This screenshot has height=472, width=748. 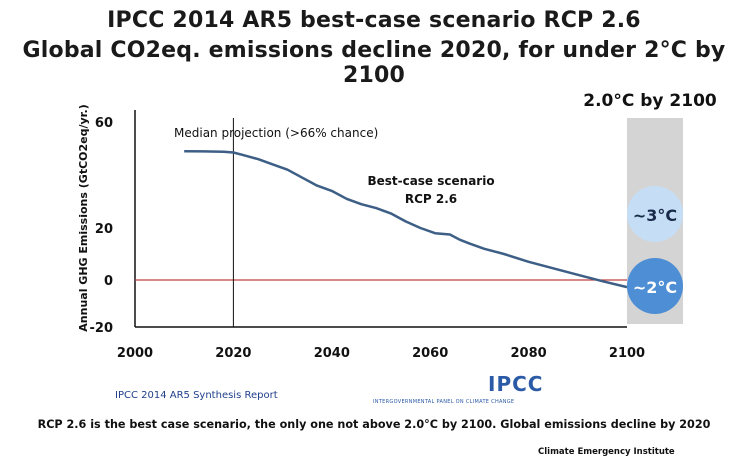 What do you see at coordinates (516, 384) in the screenshot?
I see `ipcc-logo: IPCC` at bounding box center [516, 384].